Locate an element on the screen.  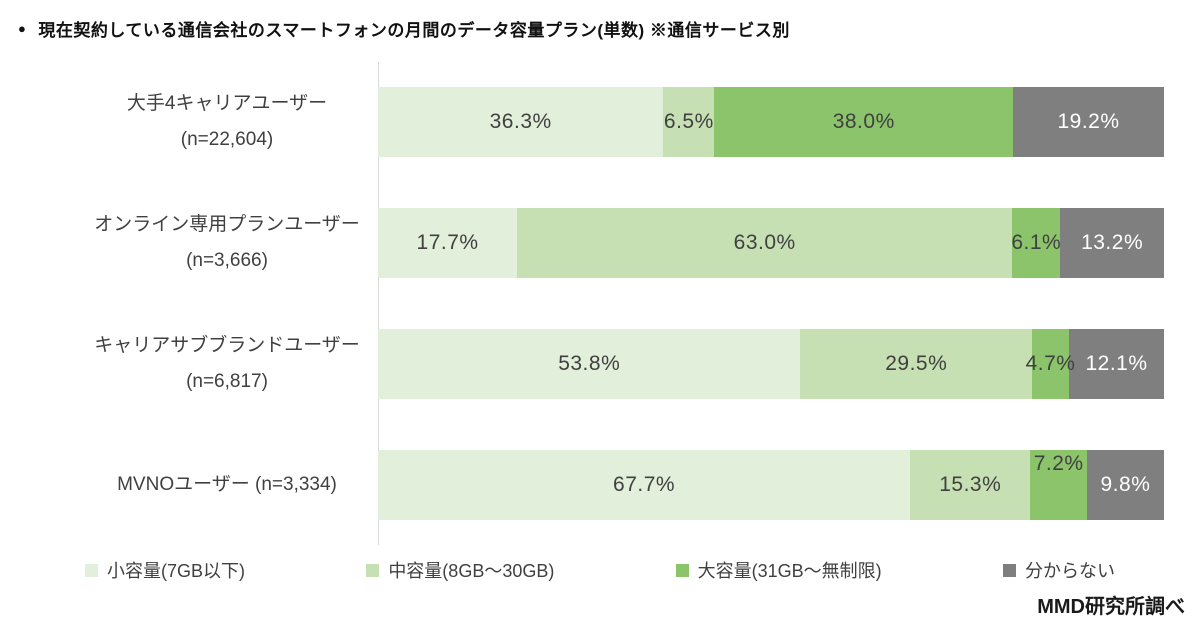
bar-segment: 13.2% is located at coordinates (1112, 243).